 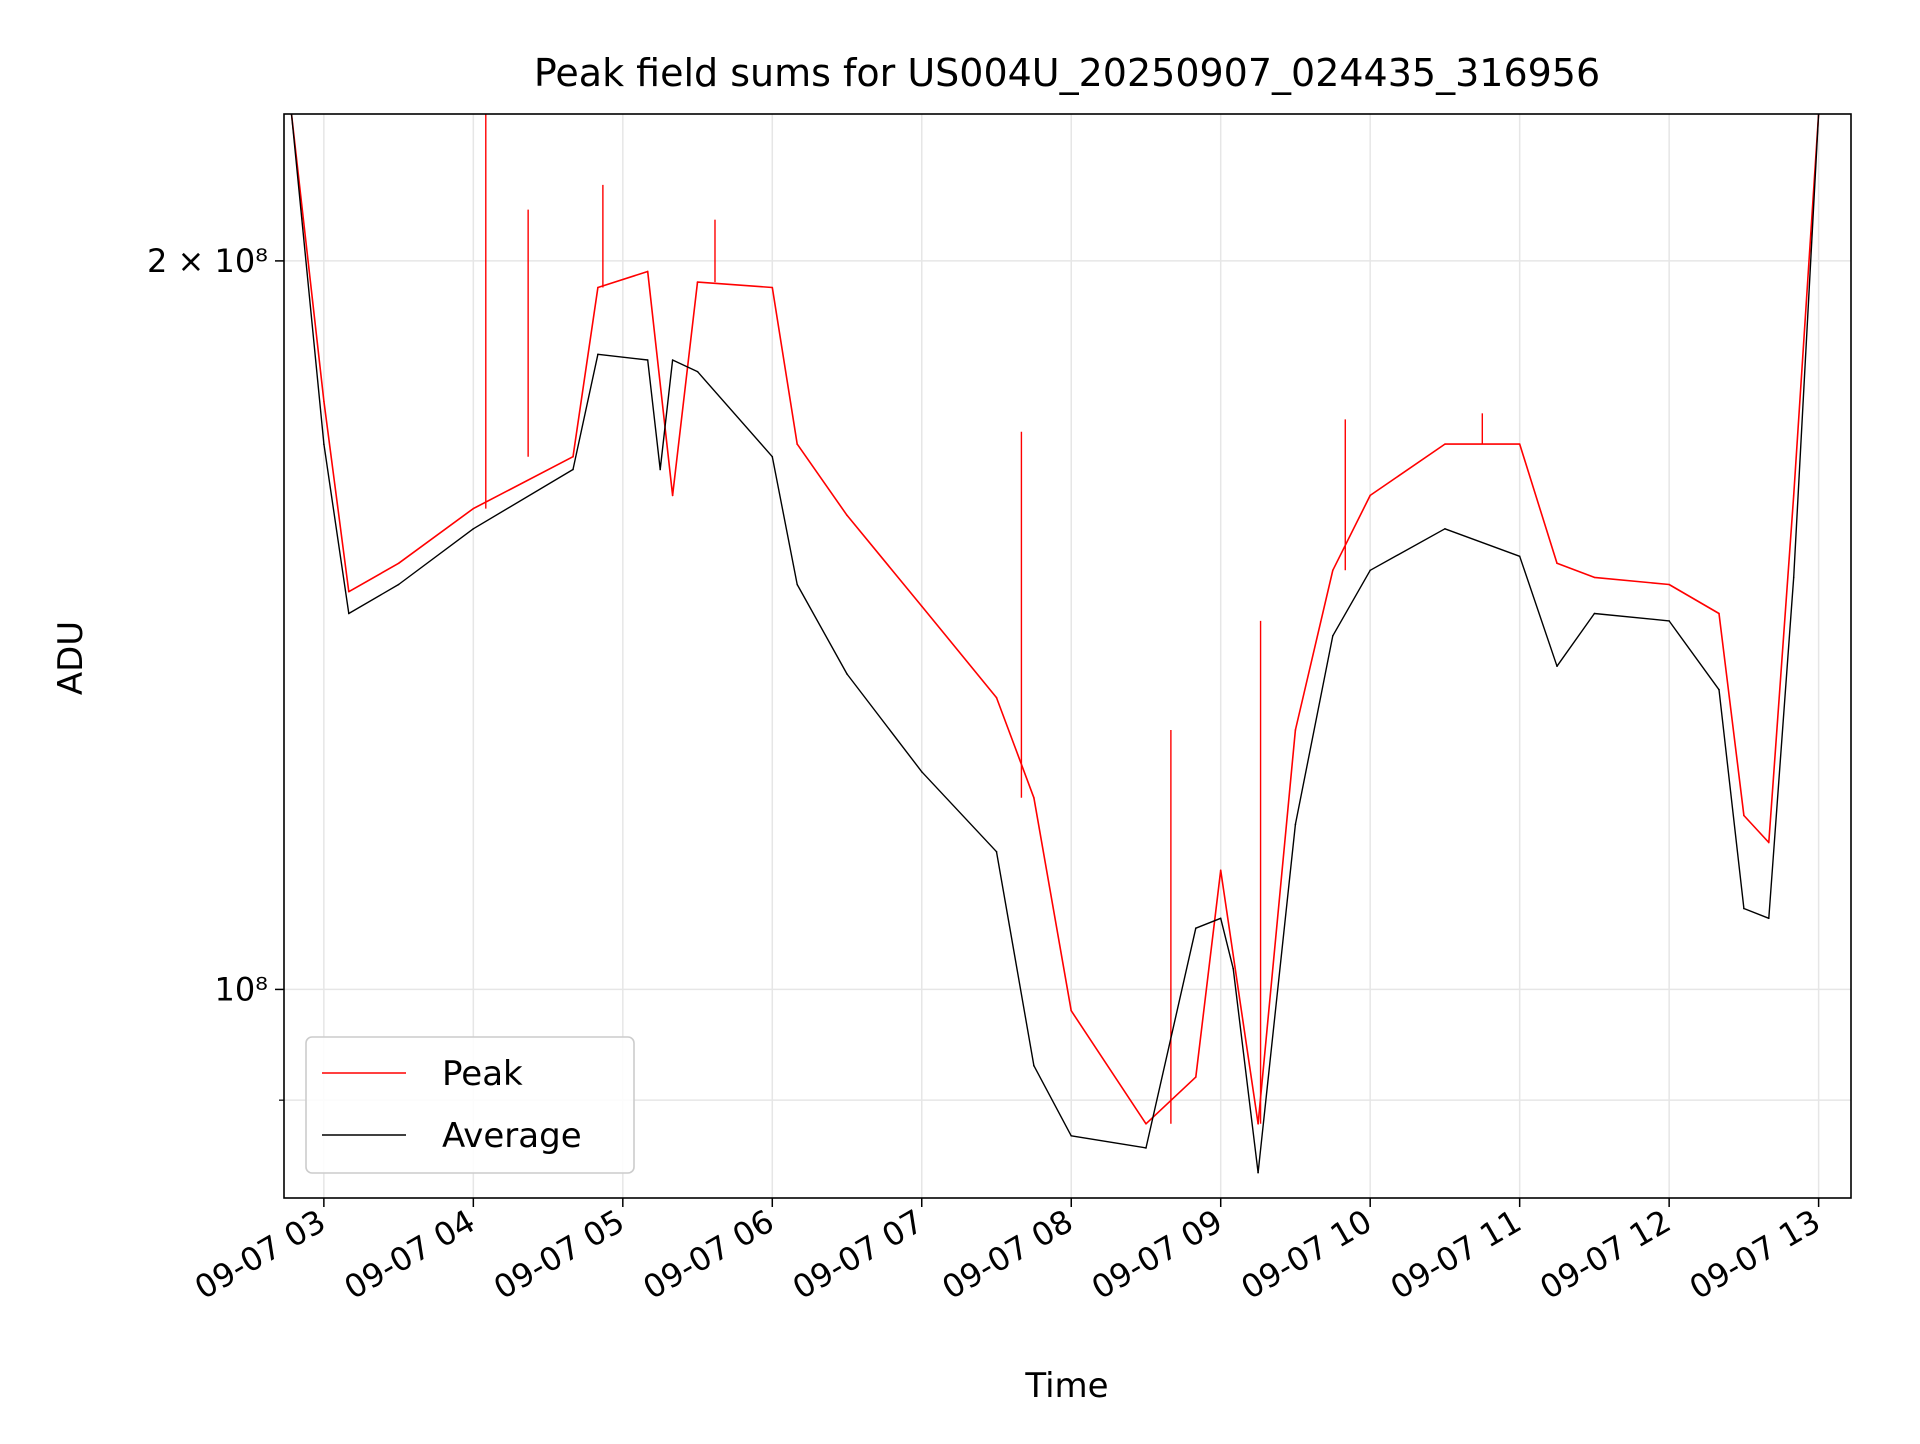 What do you see at coordinates (559, 1254) in the screenshot?
I see `x-tick-label: 09-07 05` at bounding box center [559, 1254].